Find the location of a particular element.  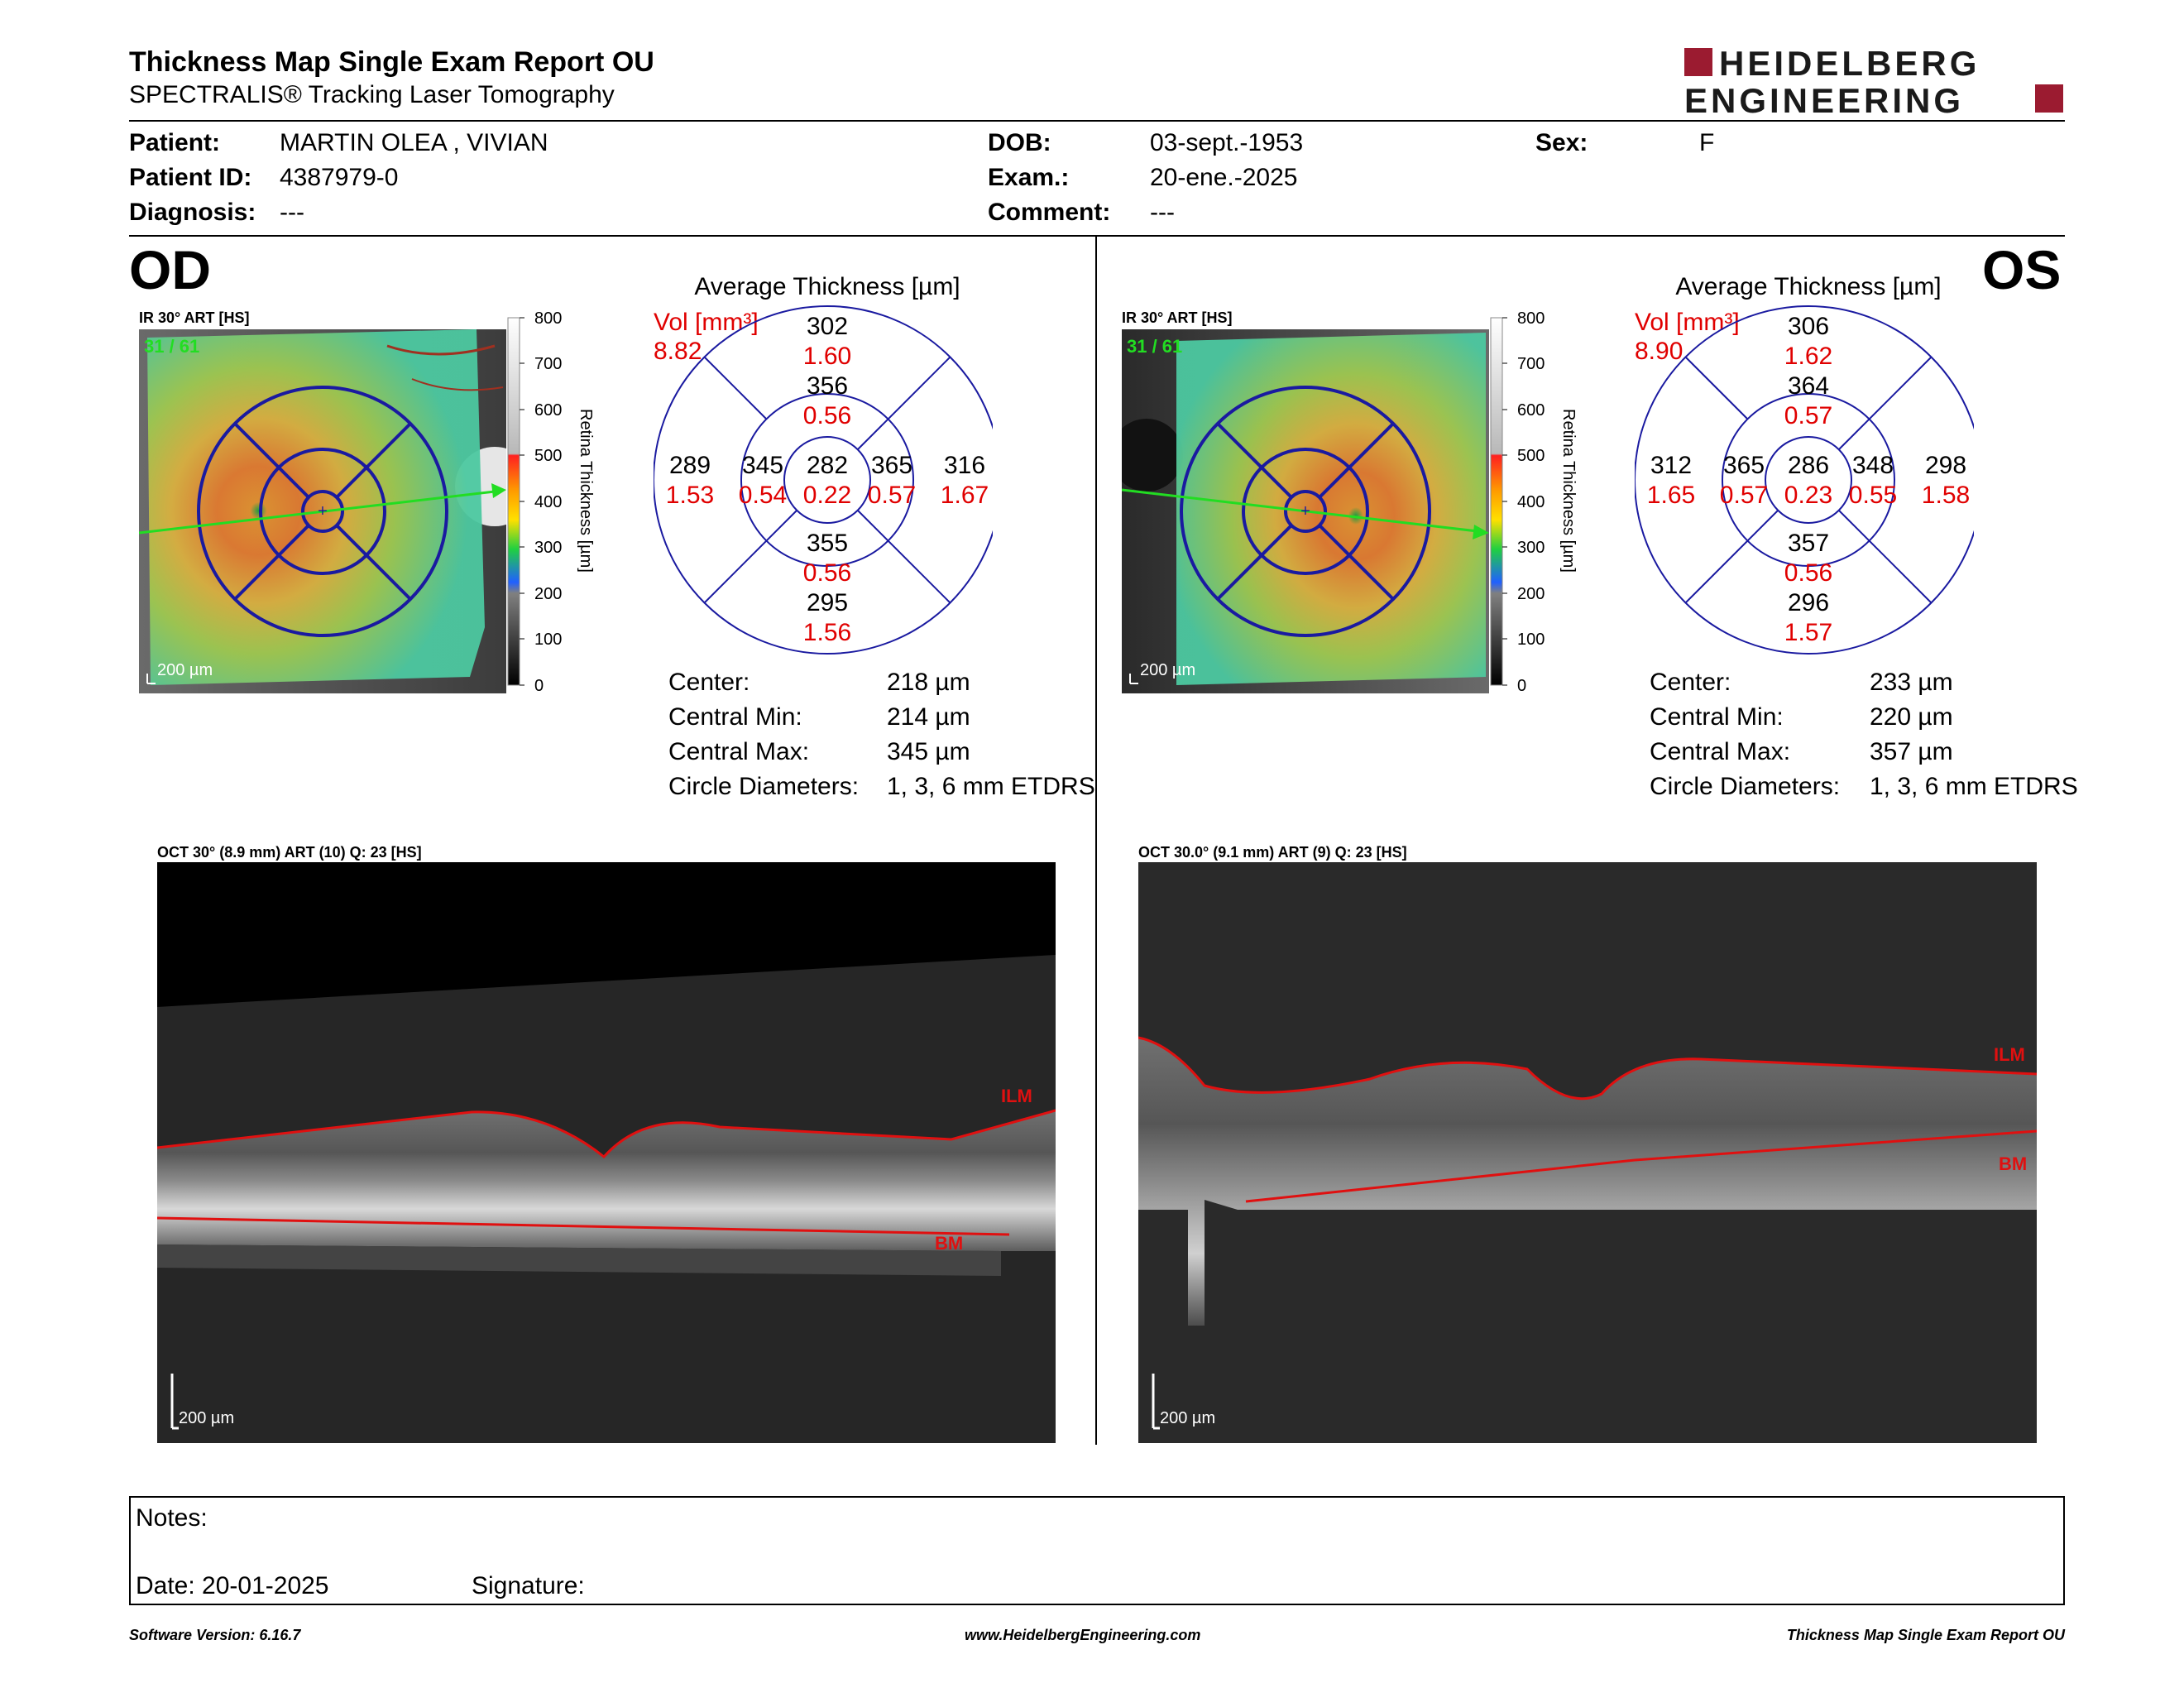

od-max-label: Central Max: is located at coordinates (739, 751).